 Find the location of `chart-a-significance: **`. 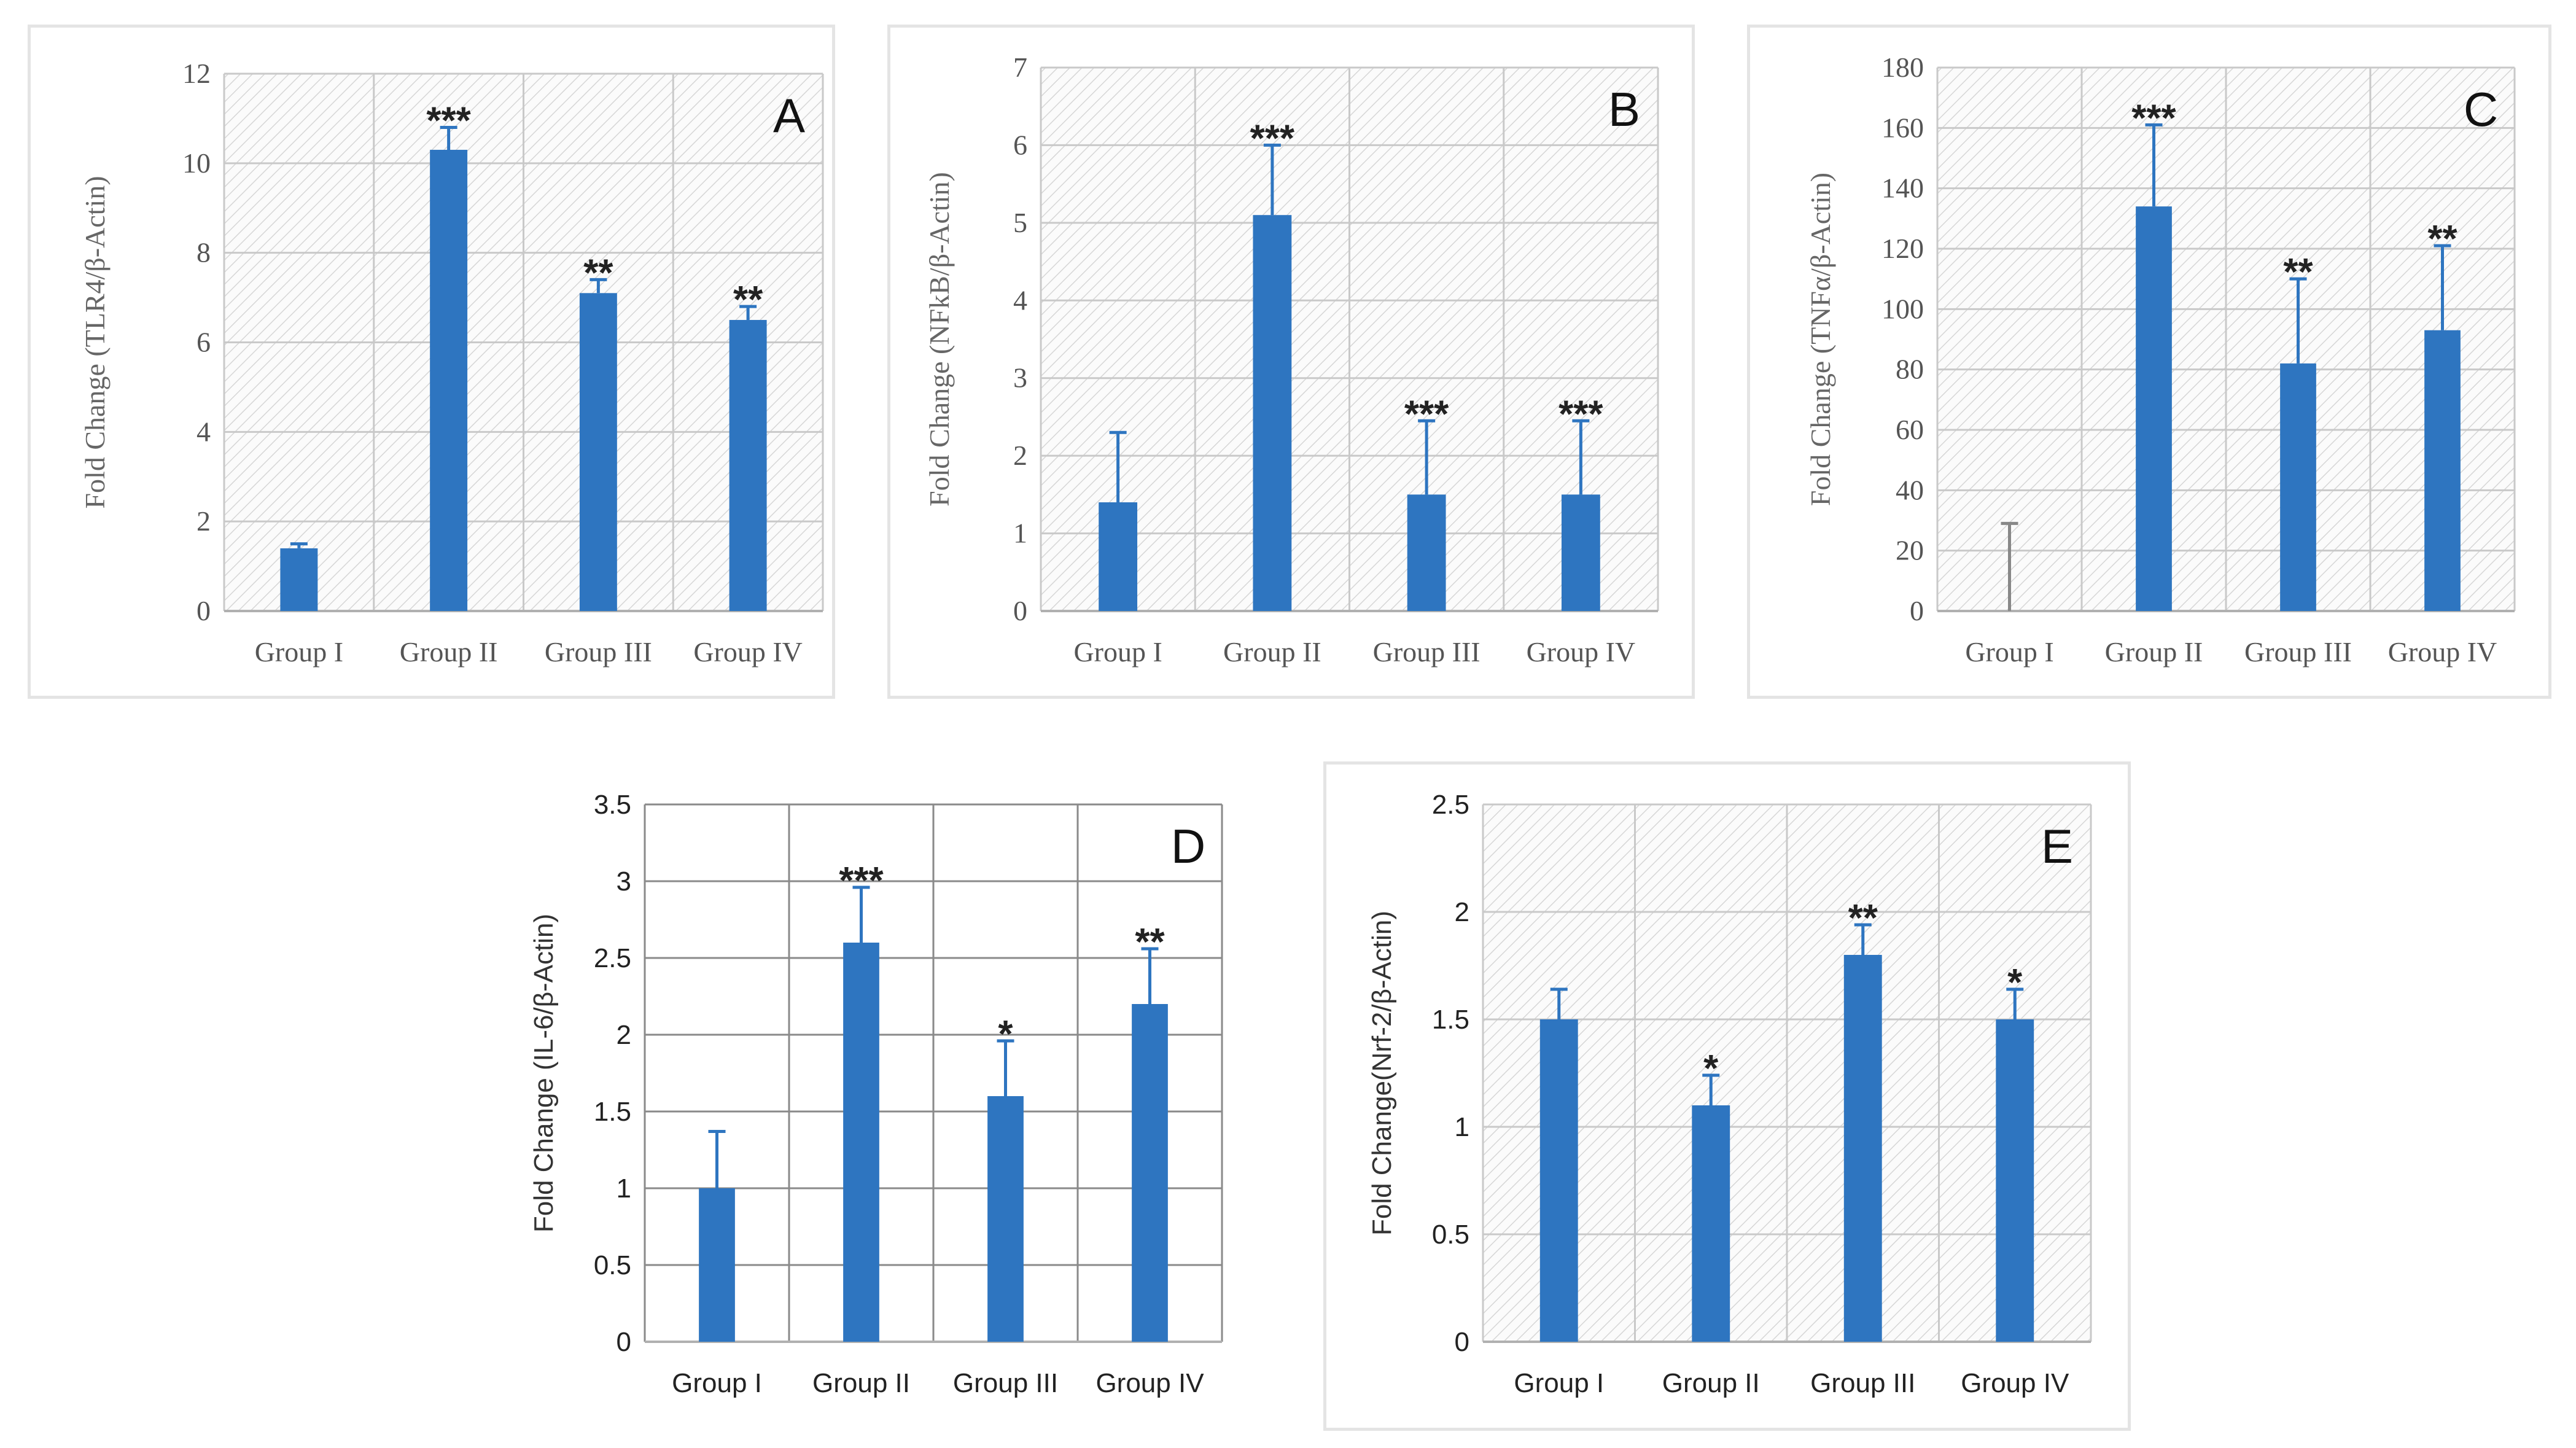

chart-a-significance: ** is located at coordinates (598, 273).